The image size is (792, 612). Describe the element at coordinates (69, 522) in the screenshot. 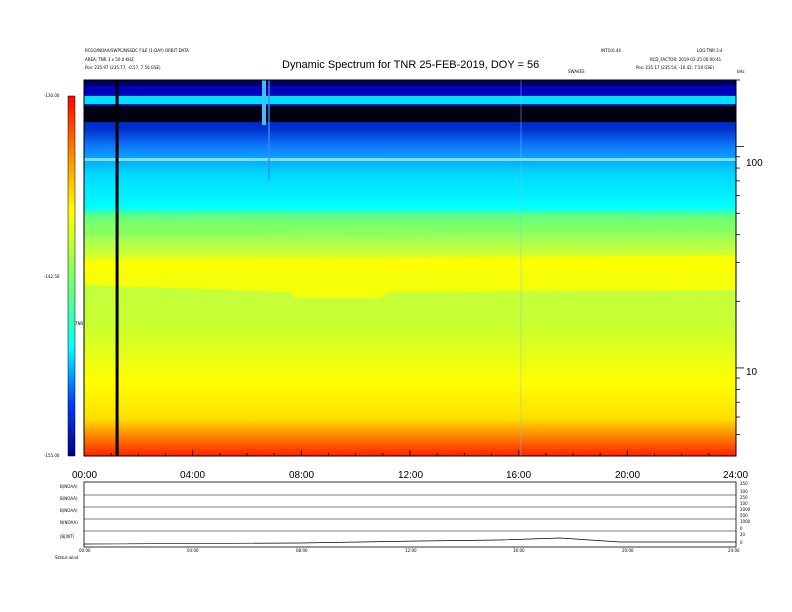

I see `subpanel-label: N(NOAA)` at that location.